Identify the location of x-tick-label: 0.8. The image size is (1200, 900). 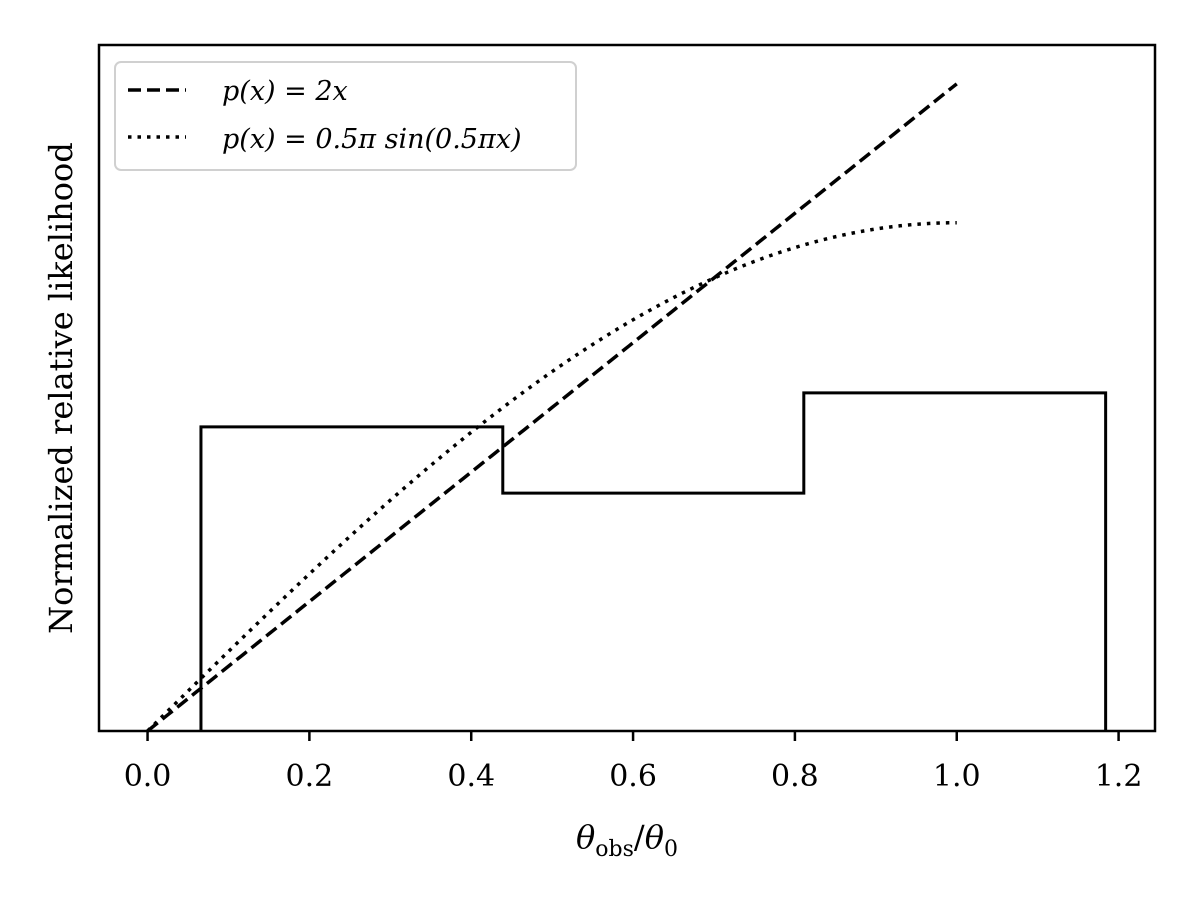
(795, 776).